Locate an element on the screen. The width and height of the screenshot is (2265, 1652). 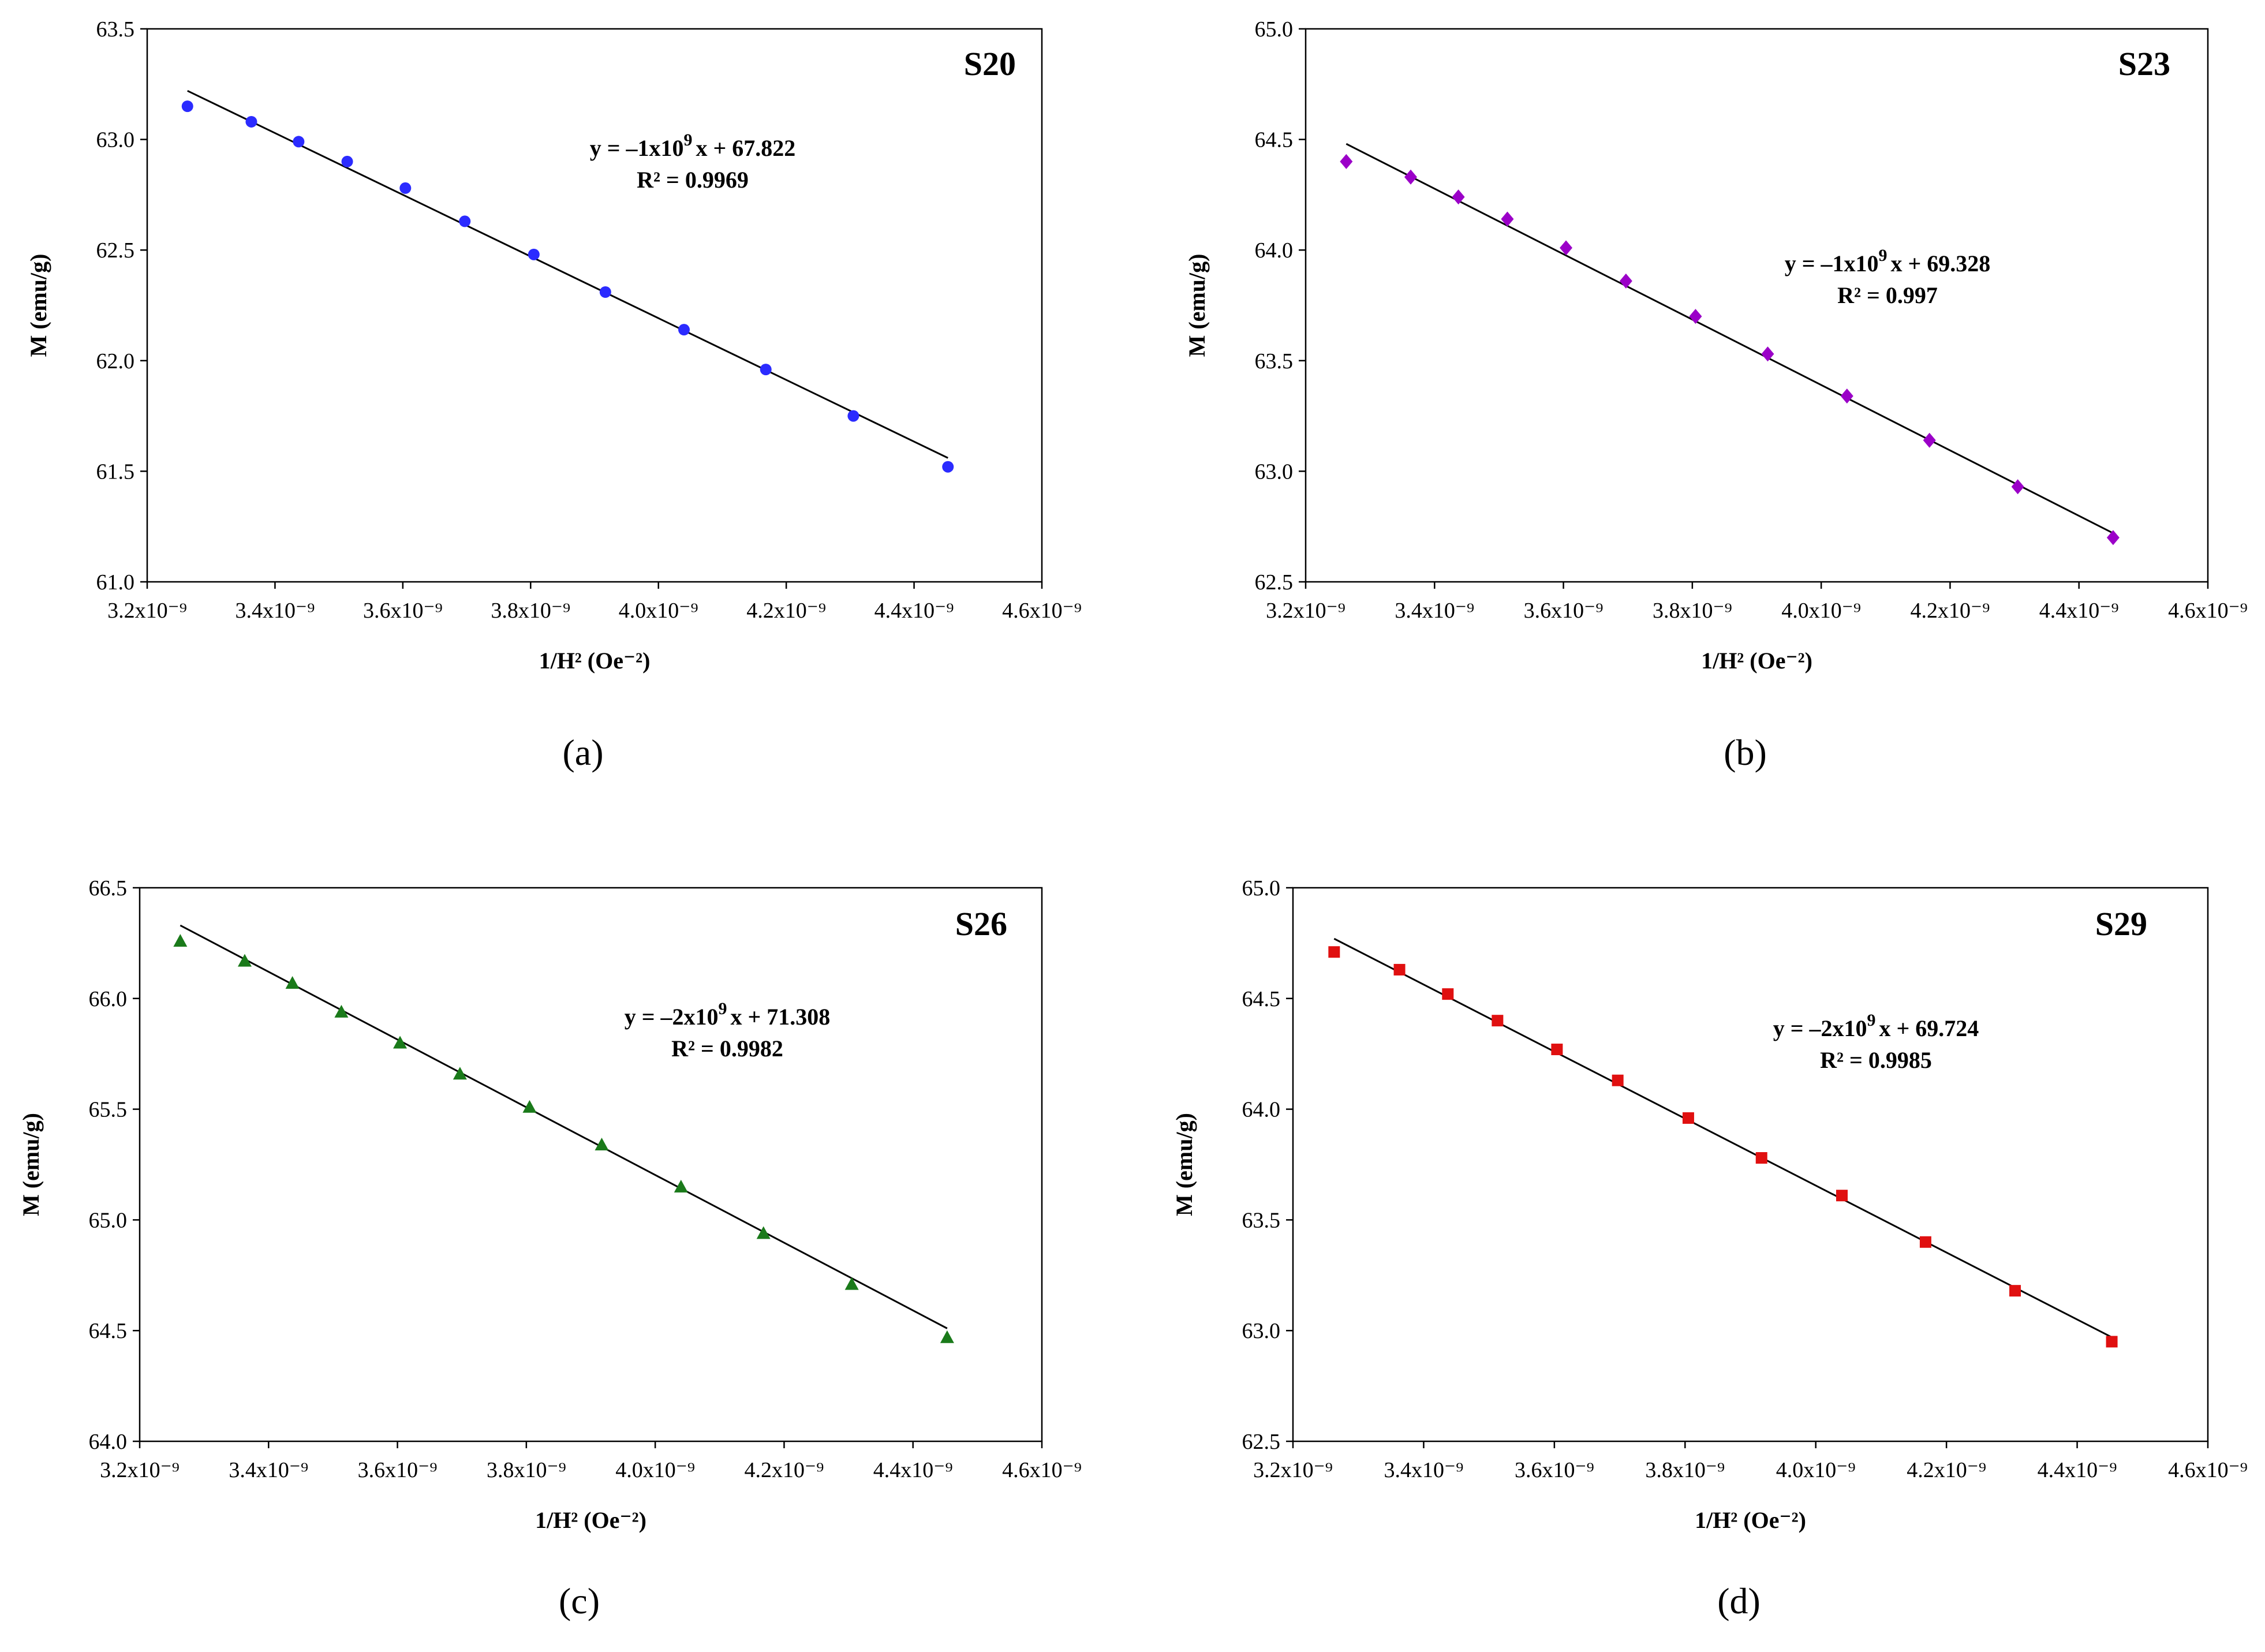
y-tick-label: 66.0 is located at coordinates (108, 999).